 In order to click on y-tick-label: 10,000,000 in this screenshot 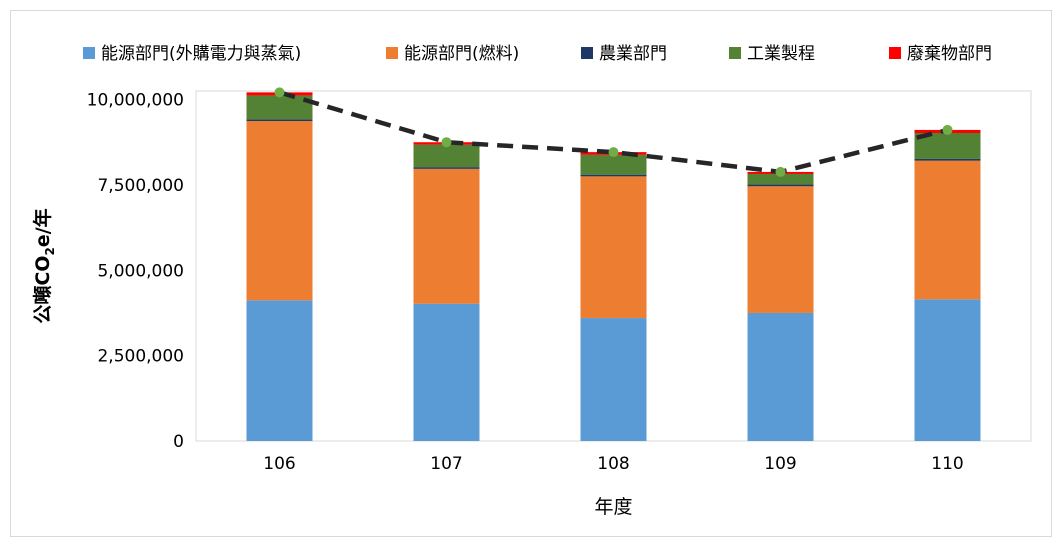, I will do `click(135, 101)`.